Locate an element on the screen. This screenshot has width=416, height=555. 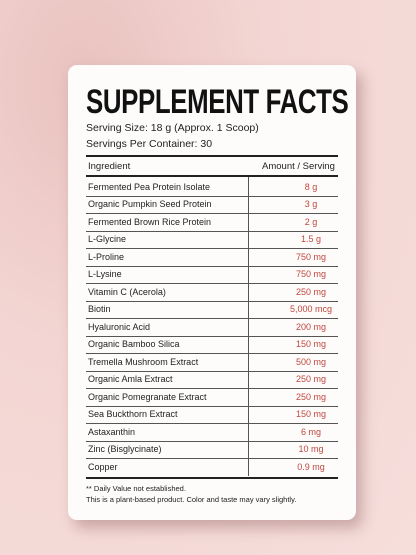
amount: 10 mg is located at coordinates (311, 449).